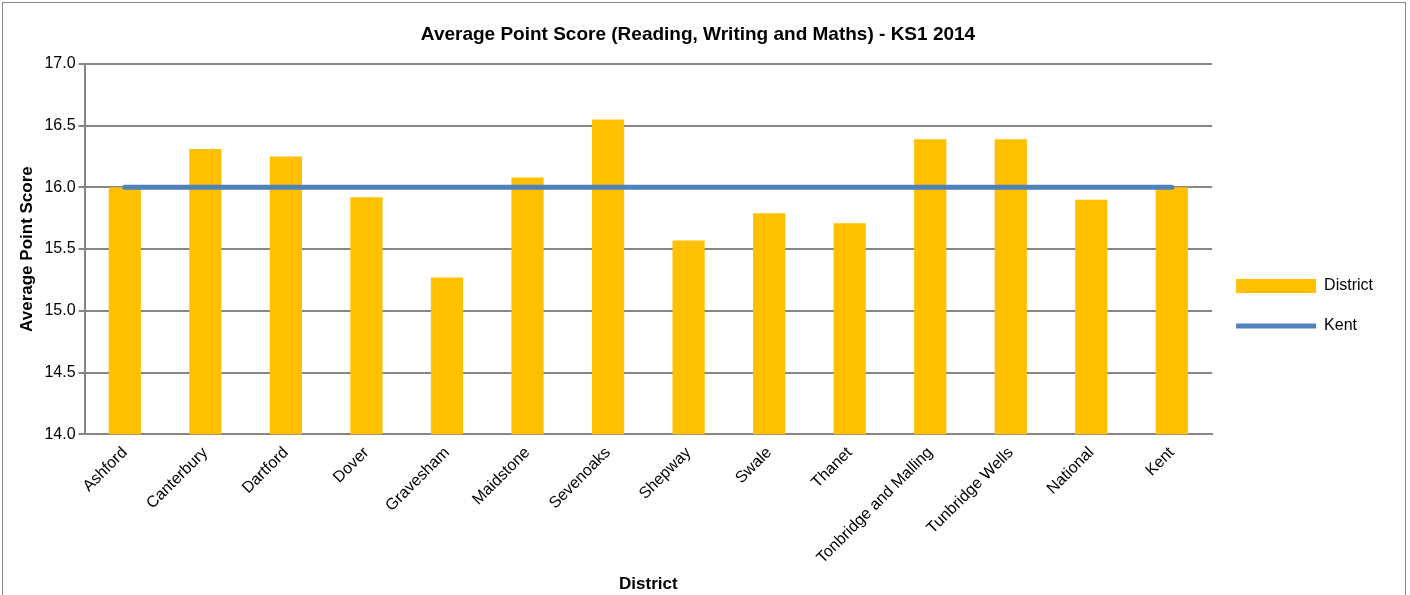 The width and height of the screenshot is (1410, 595). What do you see at coordinates (60, 186) in the screenshot?
I see `y-tick-label: 16.0` at bounding box center [60, 186].